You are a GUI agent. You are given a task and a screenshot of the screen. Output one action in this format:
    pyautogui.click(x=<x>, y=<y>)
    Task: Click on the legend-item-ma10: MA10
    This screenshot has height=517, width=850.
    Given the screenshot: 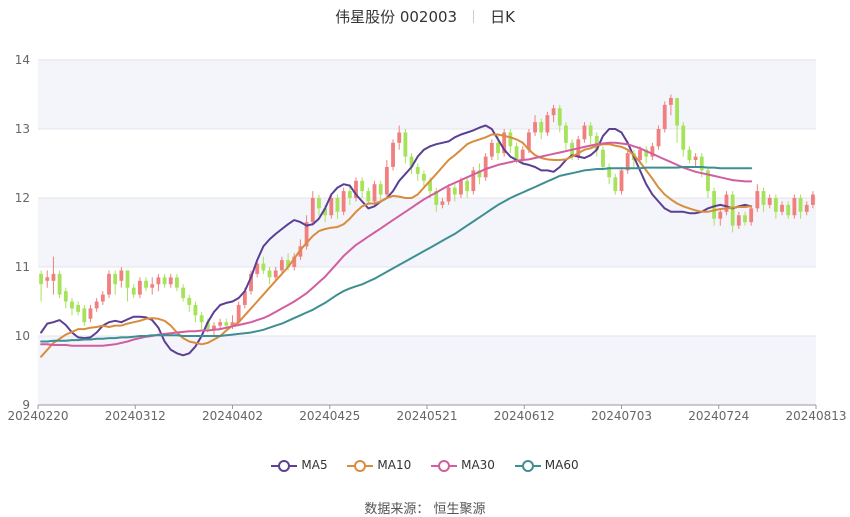 What is the action you would take?
    pyautogui.click(x=379, y=465)
    